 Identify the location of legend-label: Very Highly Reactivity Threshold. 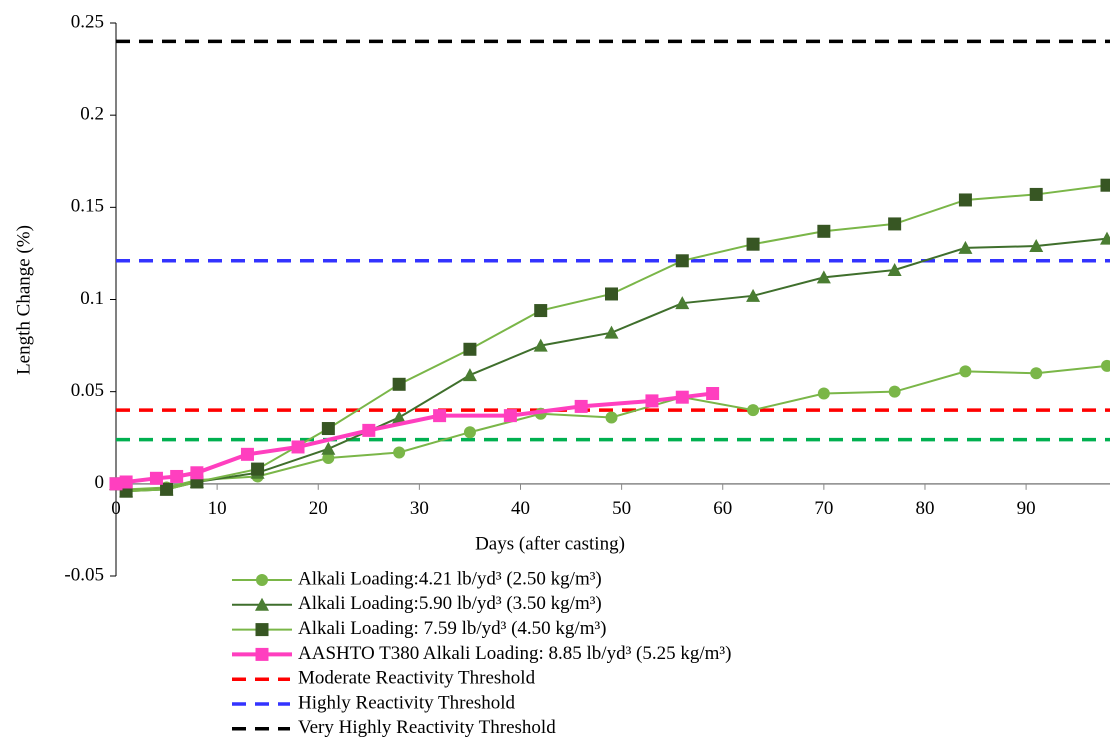
(427, 727).